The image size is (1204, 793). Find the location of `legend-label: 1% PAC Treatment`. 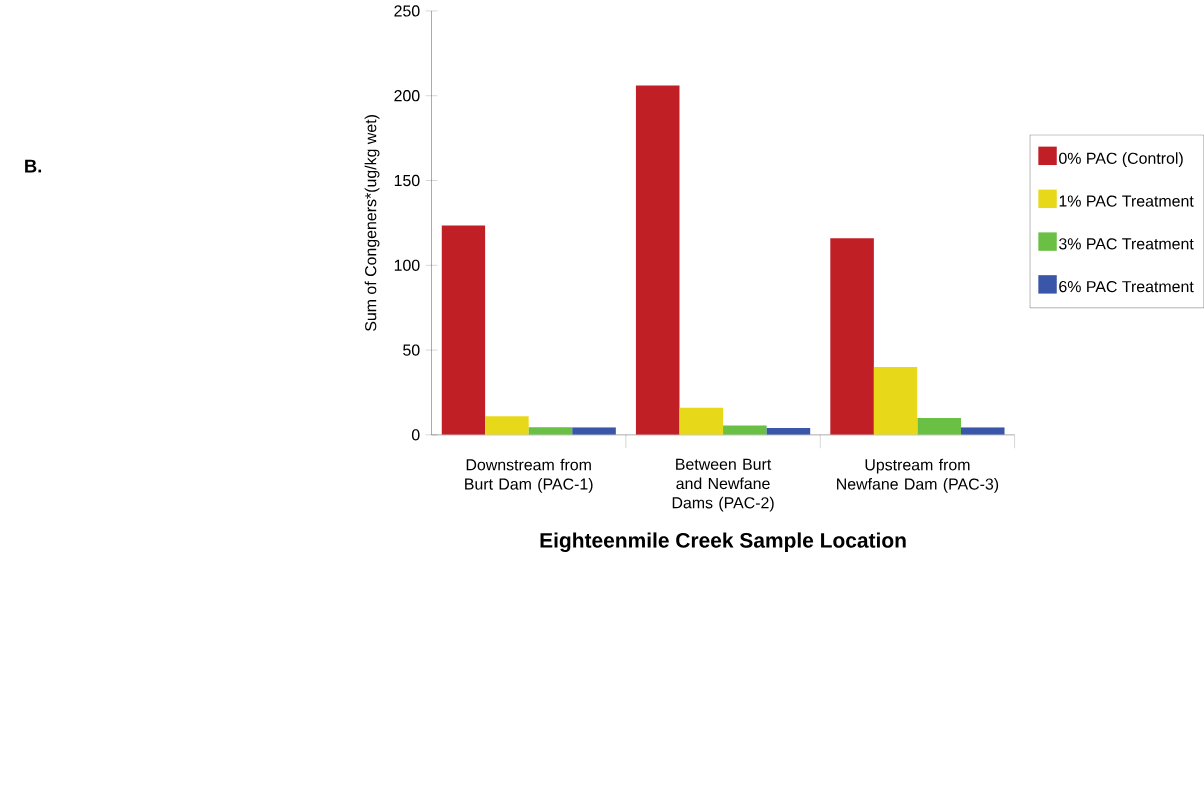

legend-label: 1% PAC Treatment is located at coordinates (1126, 201).